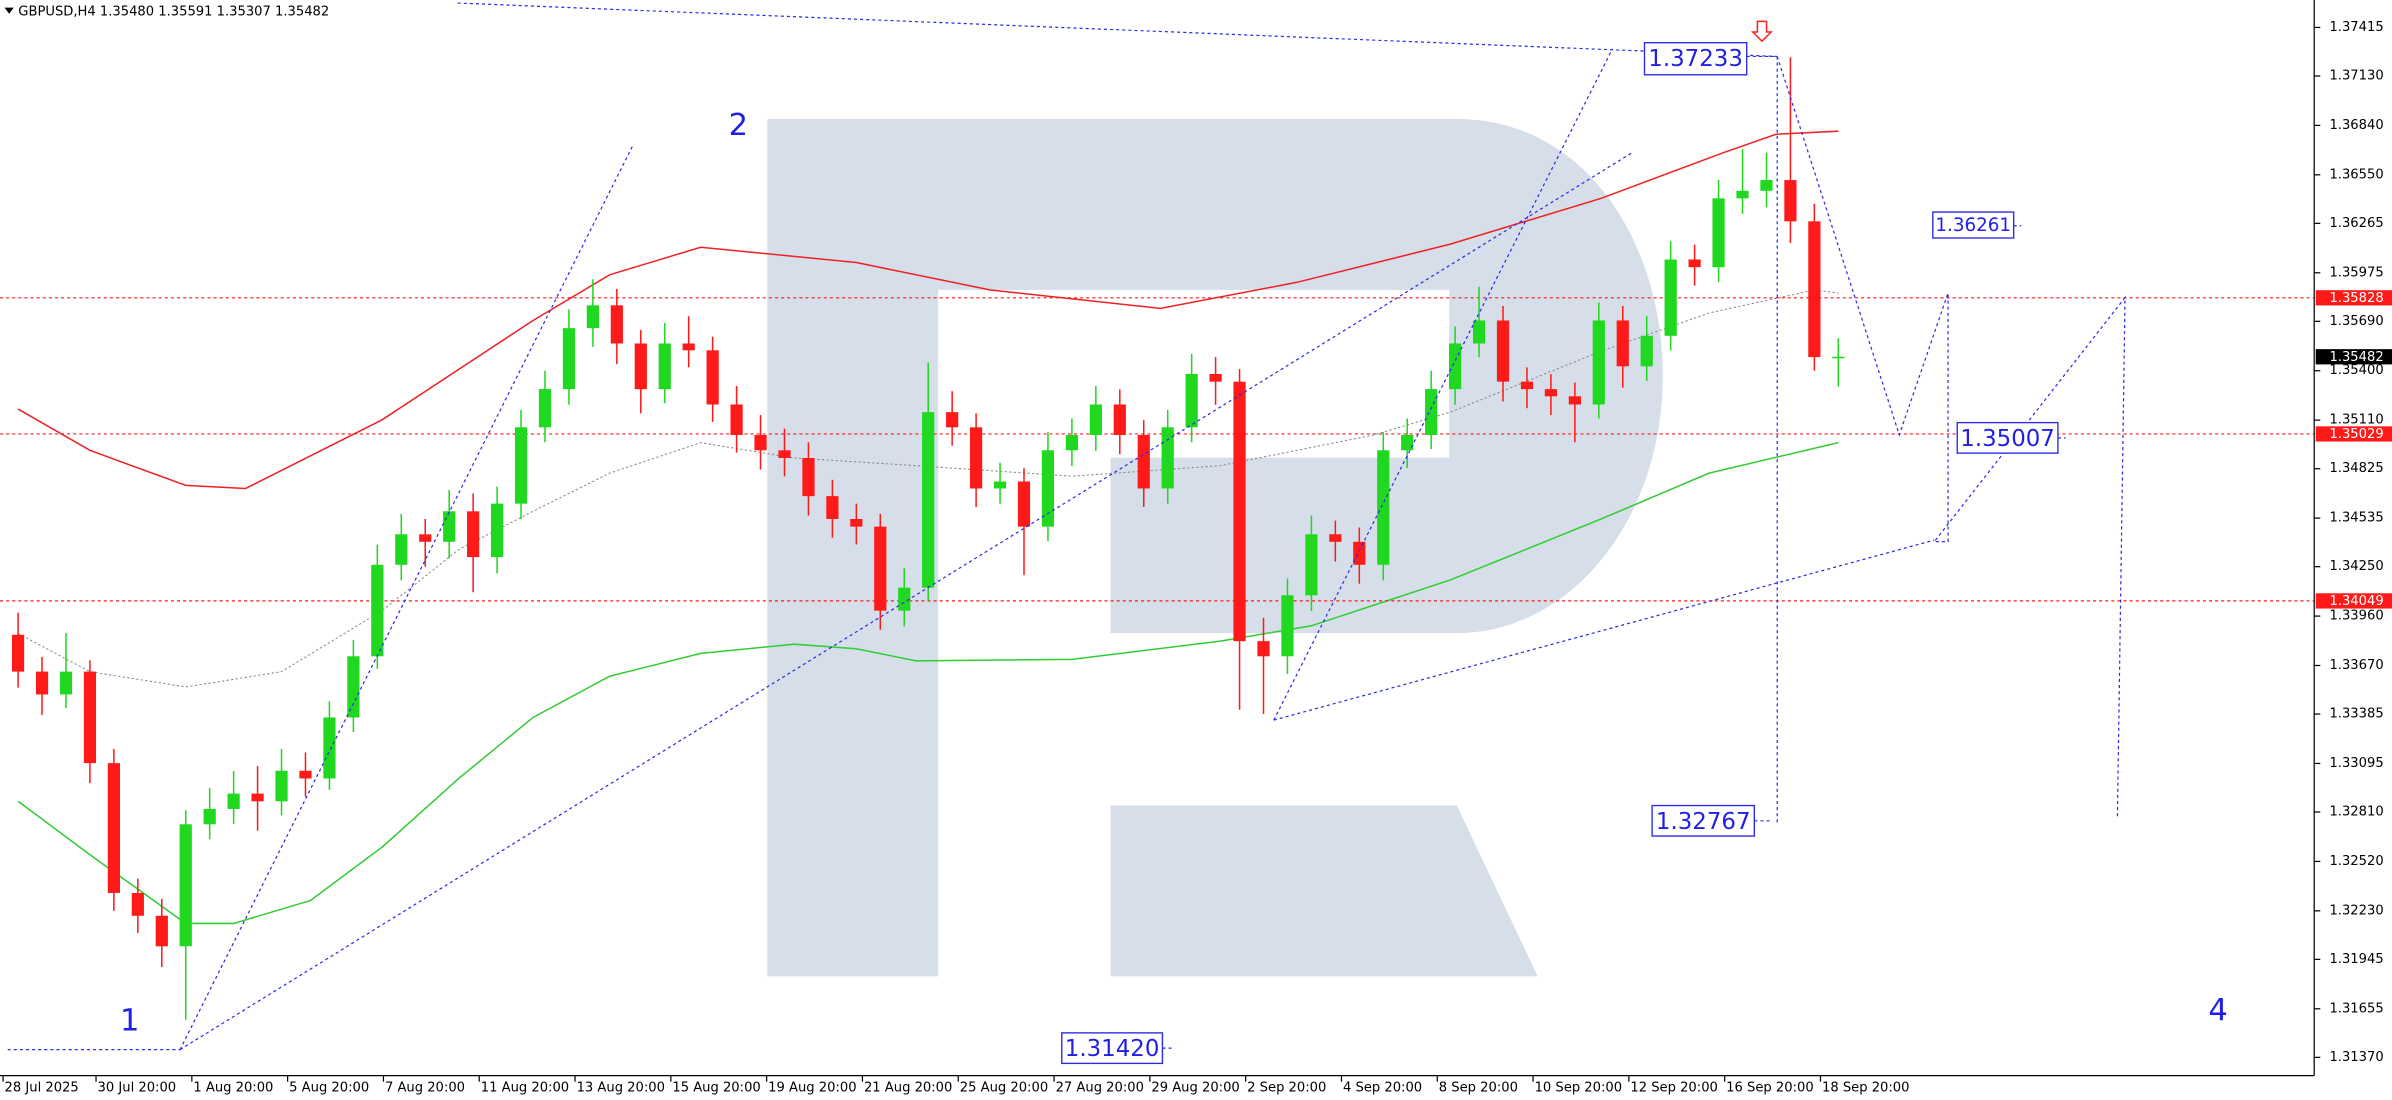 The width and height of the screenshot is (2392, 1100). What do you see at coordinates (2356, 518) in the screenshot?
I see `y-tick-label: 1.34535` at bounding box center [2356, 518].